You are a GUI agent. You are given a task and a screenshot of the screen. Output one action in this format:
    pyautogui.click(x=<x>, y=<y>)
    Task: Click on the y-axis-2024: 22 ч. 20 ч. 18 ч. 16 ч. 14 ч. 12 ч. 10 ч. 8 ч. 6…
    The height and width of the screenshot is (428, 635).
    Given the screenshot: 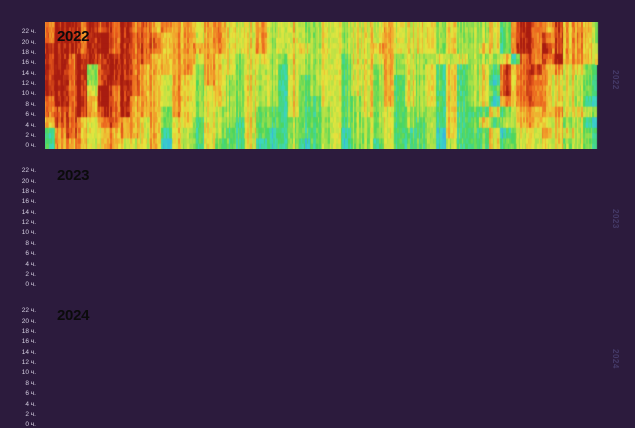 What is the action you would take?
    pyautogui.click(x=19, y=364)
    